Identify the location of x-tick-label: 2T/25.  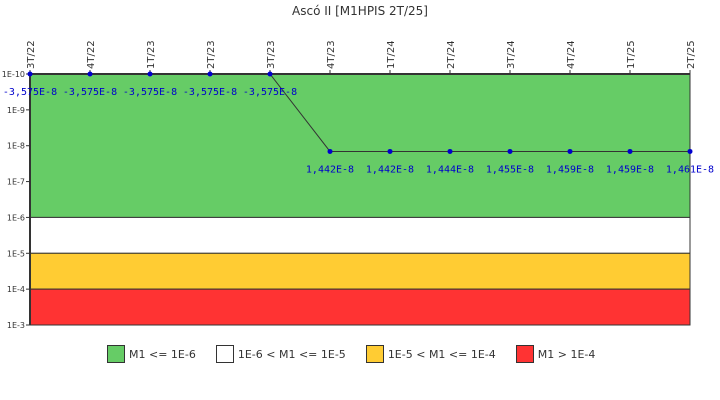
(691, 54).